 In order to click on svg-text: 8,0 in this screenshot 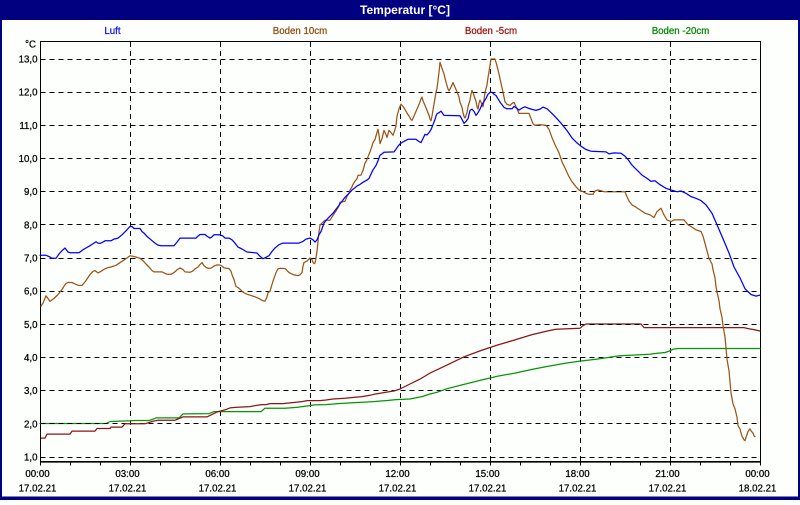, I will do `click(31, 225)`.